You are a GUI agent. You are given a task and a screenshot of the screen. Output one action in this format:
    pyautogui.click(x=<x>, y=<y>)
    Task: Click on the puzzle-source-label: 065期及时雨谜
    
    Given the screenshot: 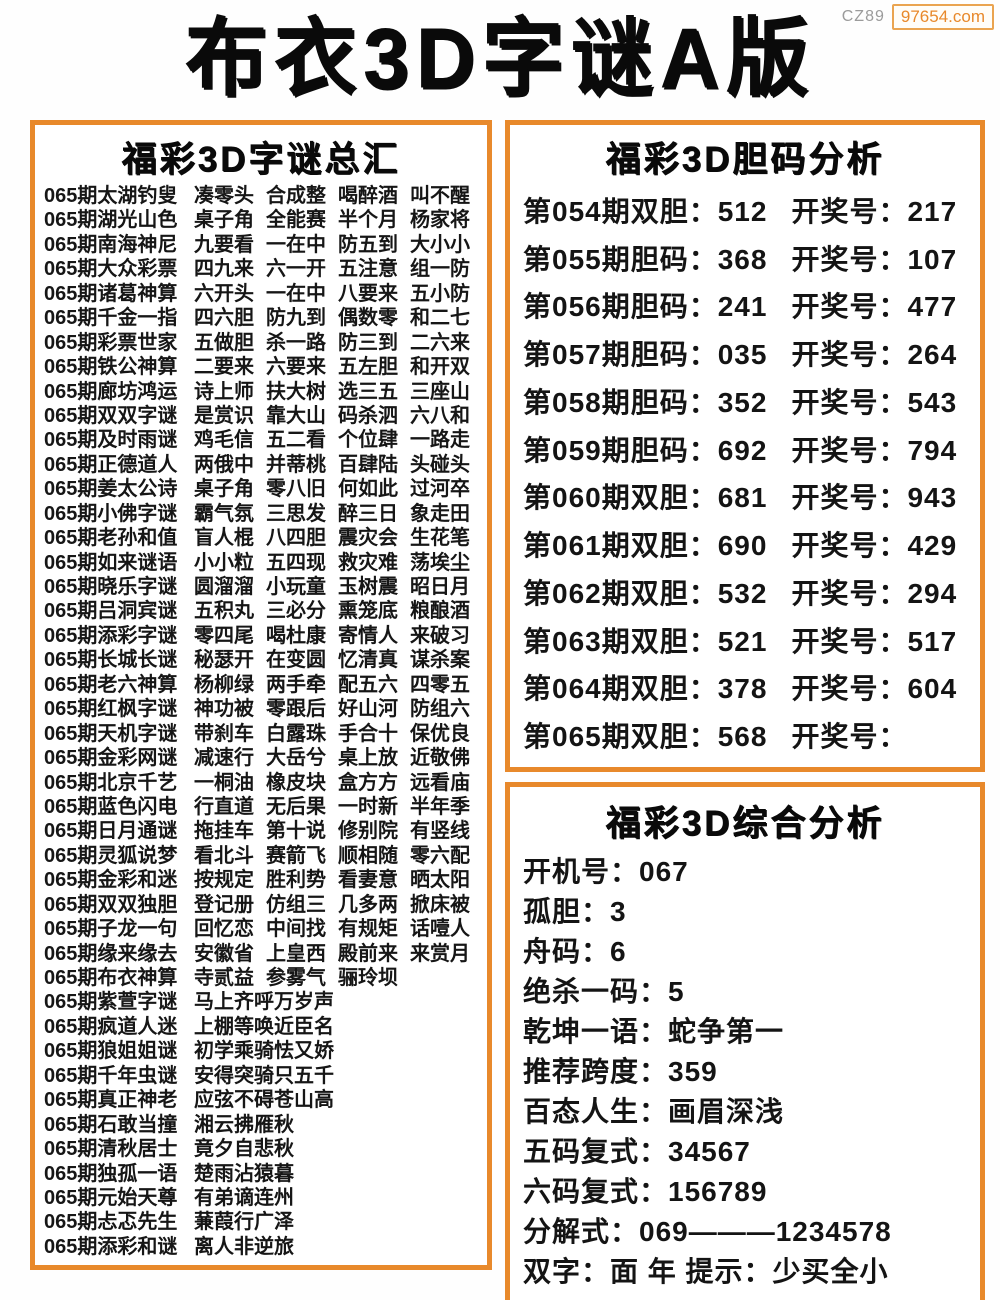 What is the action you would take?
    pyautogui.click(x=111, y=440)
    